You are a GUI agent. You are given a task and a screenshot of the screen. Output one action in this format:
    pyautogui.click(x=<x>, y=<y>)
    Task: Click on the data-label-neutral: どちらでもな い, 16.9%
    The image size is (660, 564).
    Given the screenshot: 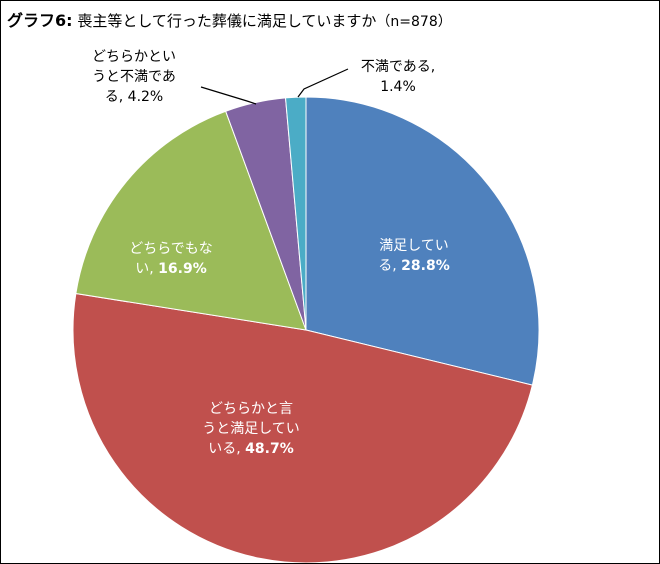 What is the action you would take?
    pyautogui.click(x=171, y=259)
    